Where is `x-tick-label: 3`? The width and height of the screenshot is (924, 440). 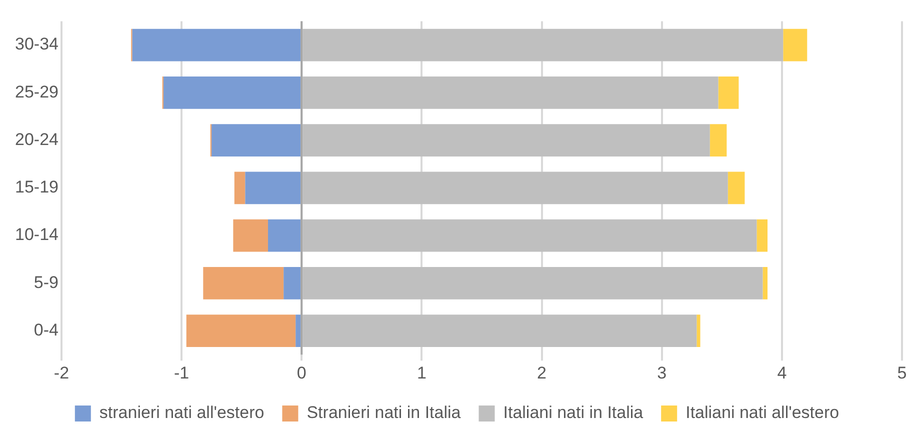
x-tick-label: 3 is located at coordinates (662, 372).